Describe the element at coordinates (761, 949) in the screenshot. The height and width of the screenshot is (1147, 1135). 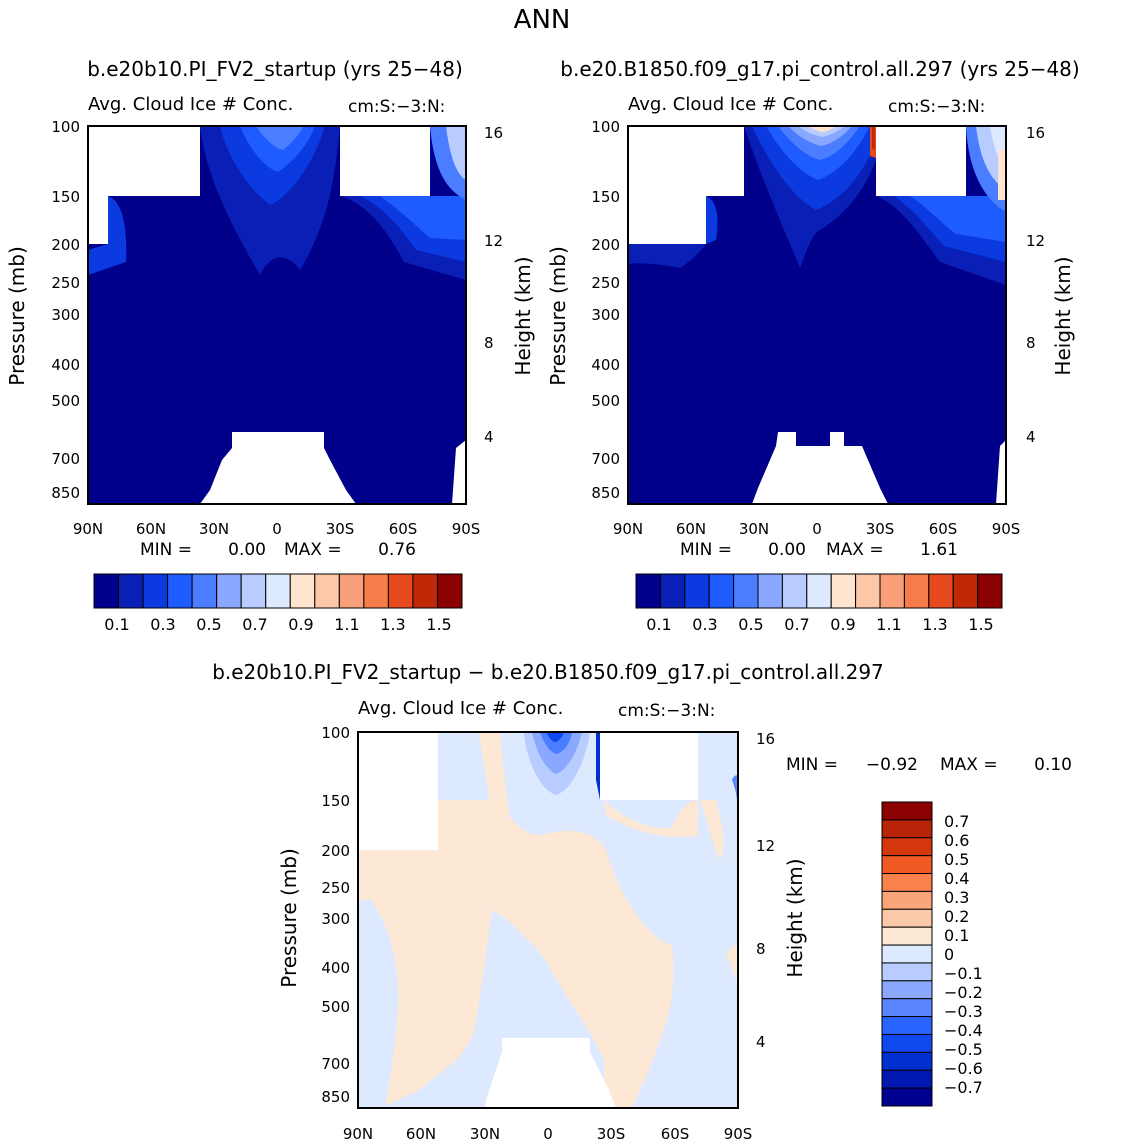
I see `y2-tick-label: 8` at that location.